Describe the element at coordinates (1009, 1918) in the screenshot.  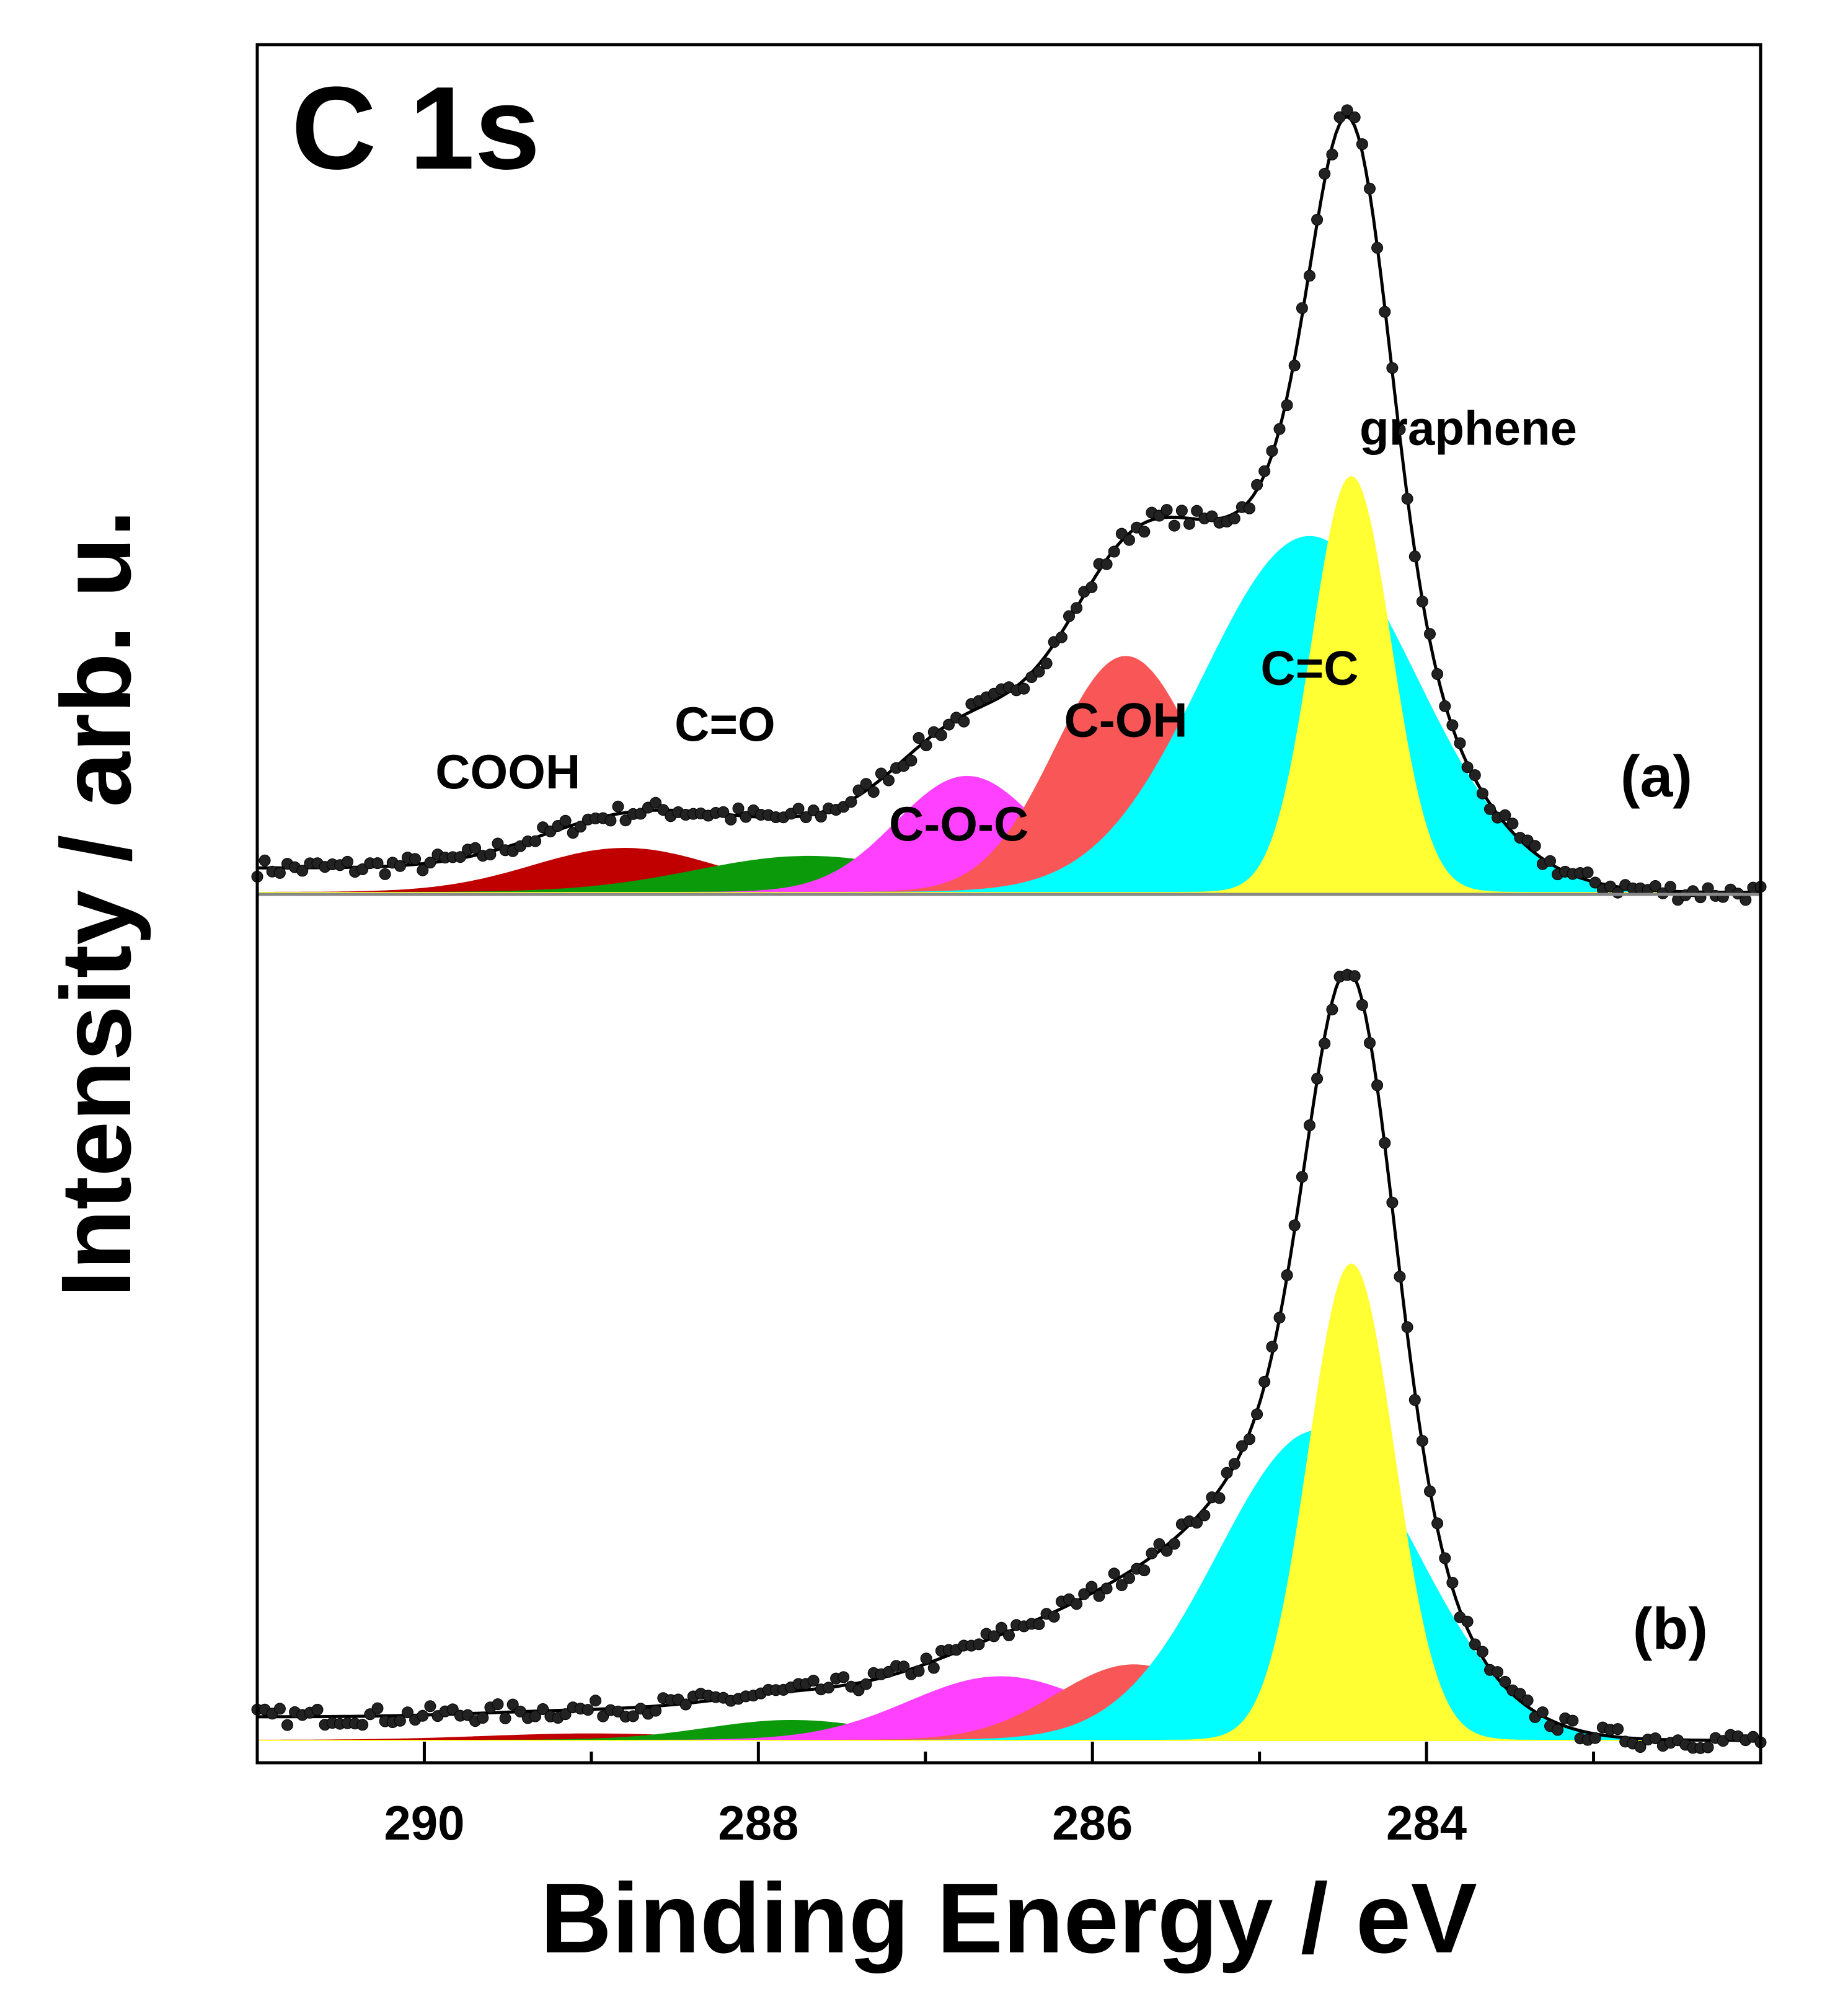
I see `x-axis-title: Binding Energy / eV` at that location.